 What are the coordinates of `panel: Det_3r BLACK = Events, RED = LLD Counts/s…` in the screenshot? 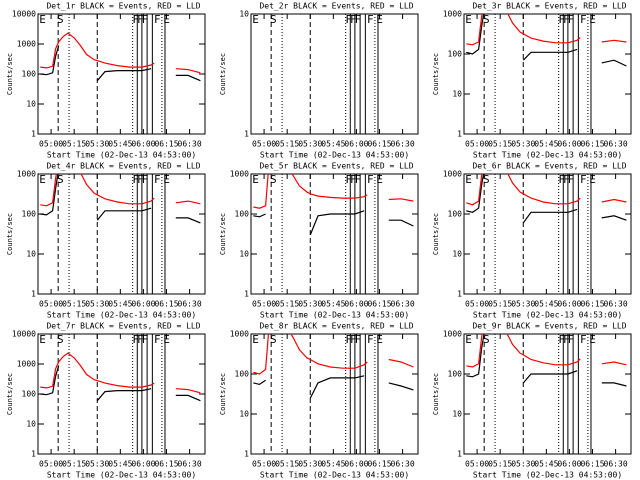 It's located at (532, 81).